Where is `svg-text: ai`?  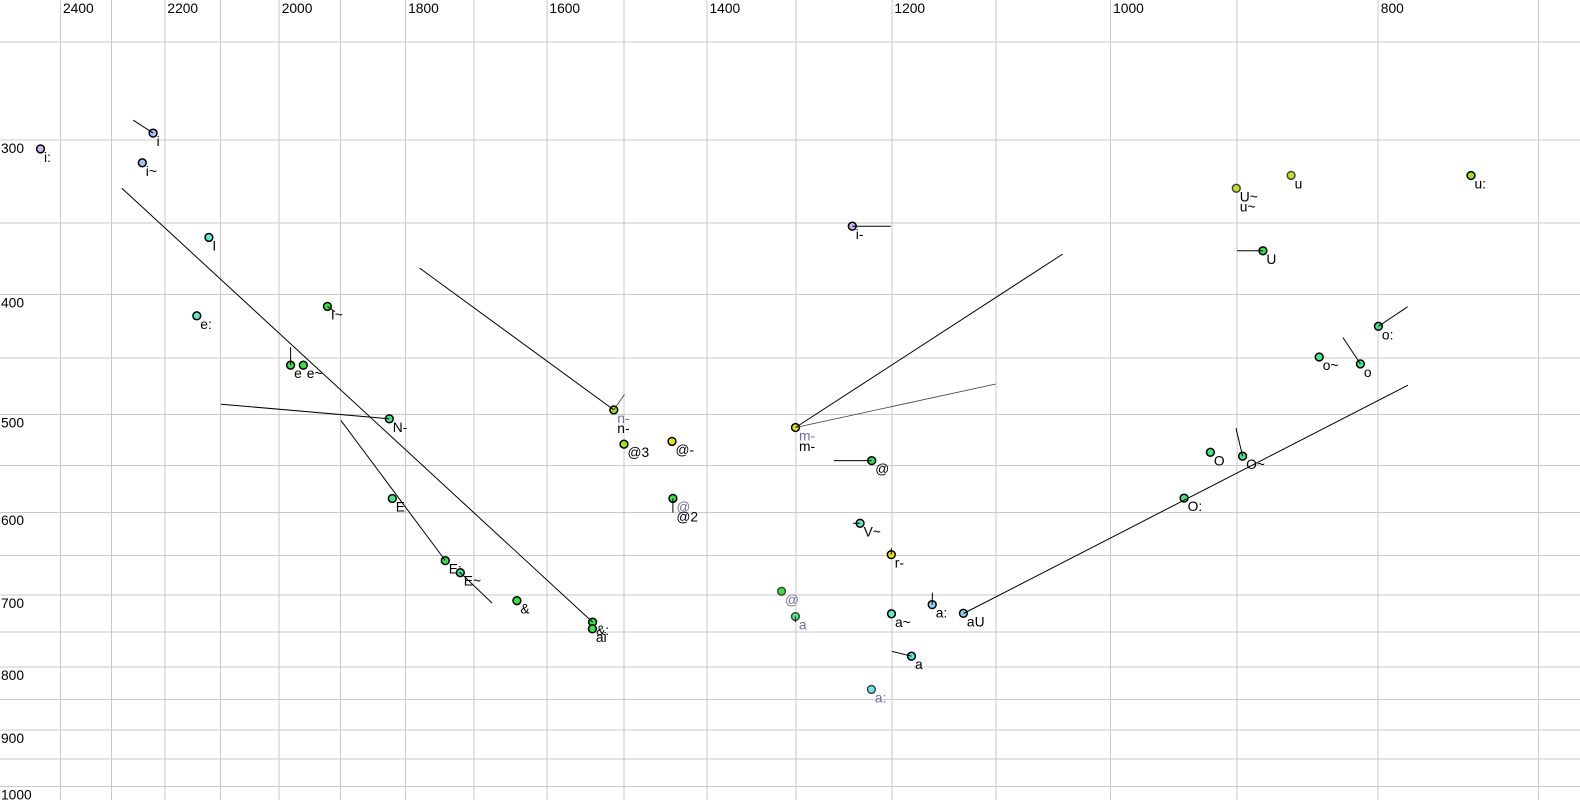 svg-text: ai is located at coordinates (601, 637).